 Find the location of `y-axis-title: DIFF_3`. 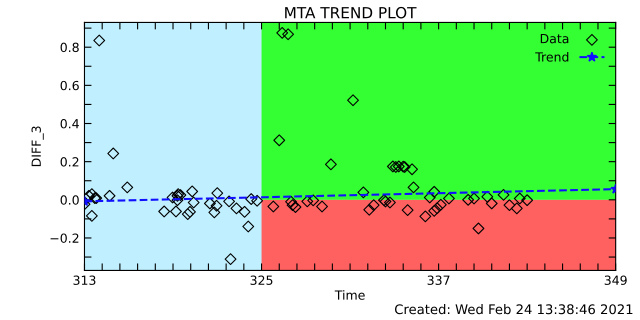

y-axis-title: DIFF_3 is located at coordinates (37, 146).